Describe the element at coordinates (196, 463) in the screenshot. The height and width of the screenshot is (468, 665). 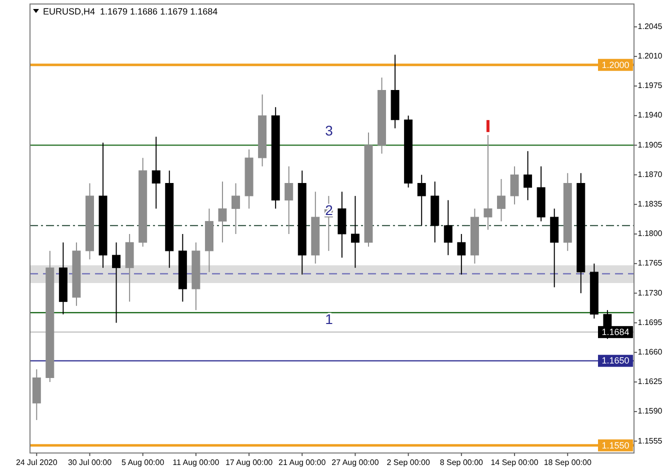
I see `x-tick-label: 11 Aug 00:00` at that location.